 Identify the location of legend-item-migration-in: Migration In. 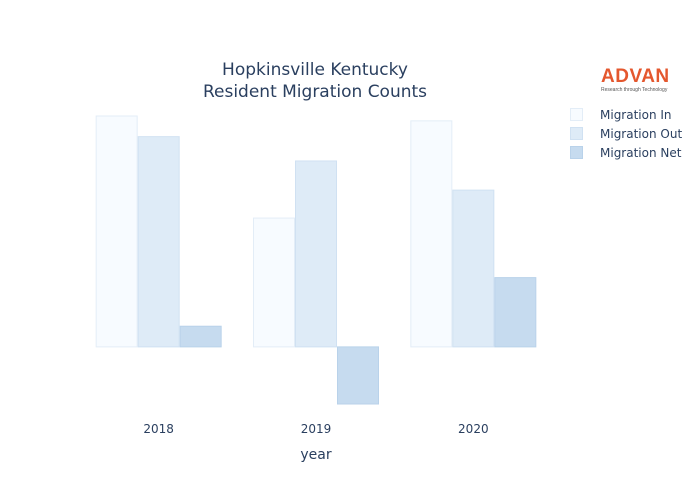
(626, 114).